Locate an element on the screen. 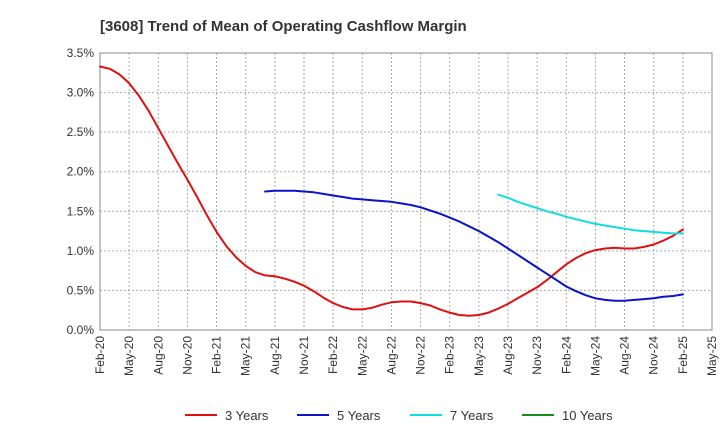  x-tick-label: May-23 is located at coordinates (479, 356).